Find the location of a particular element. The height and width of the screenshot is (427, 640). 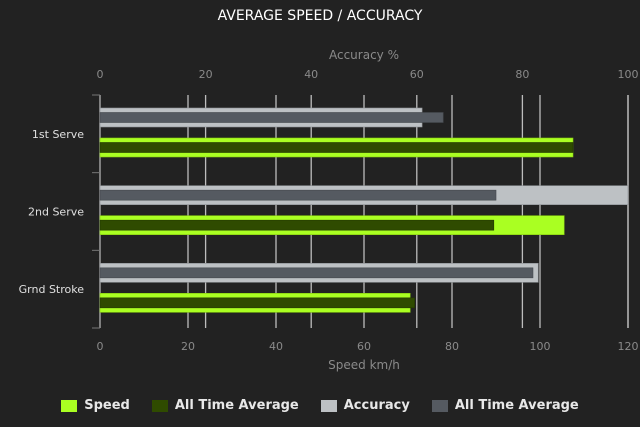

legend-swatch-speed is located at coordinates (69, 405).